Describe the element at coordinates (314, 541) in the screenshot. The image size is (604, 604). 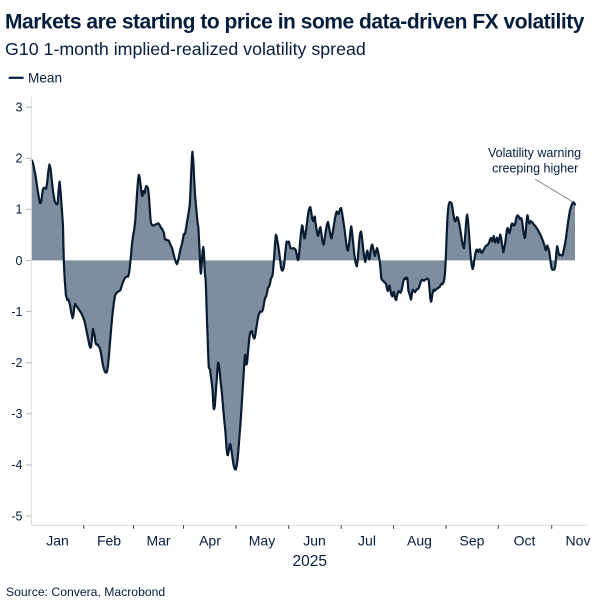
I see `svg-text: Jun` at that location.